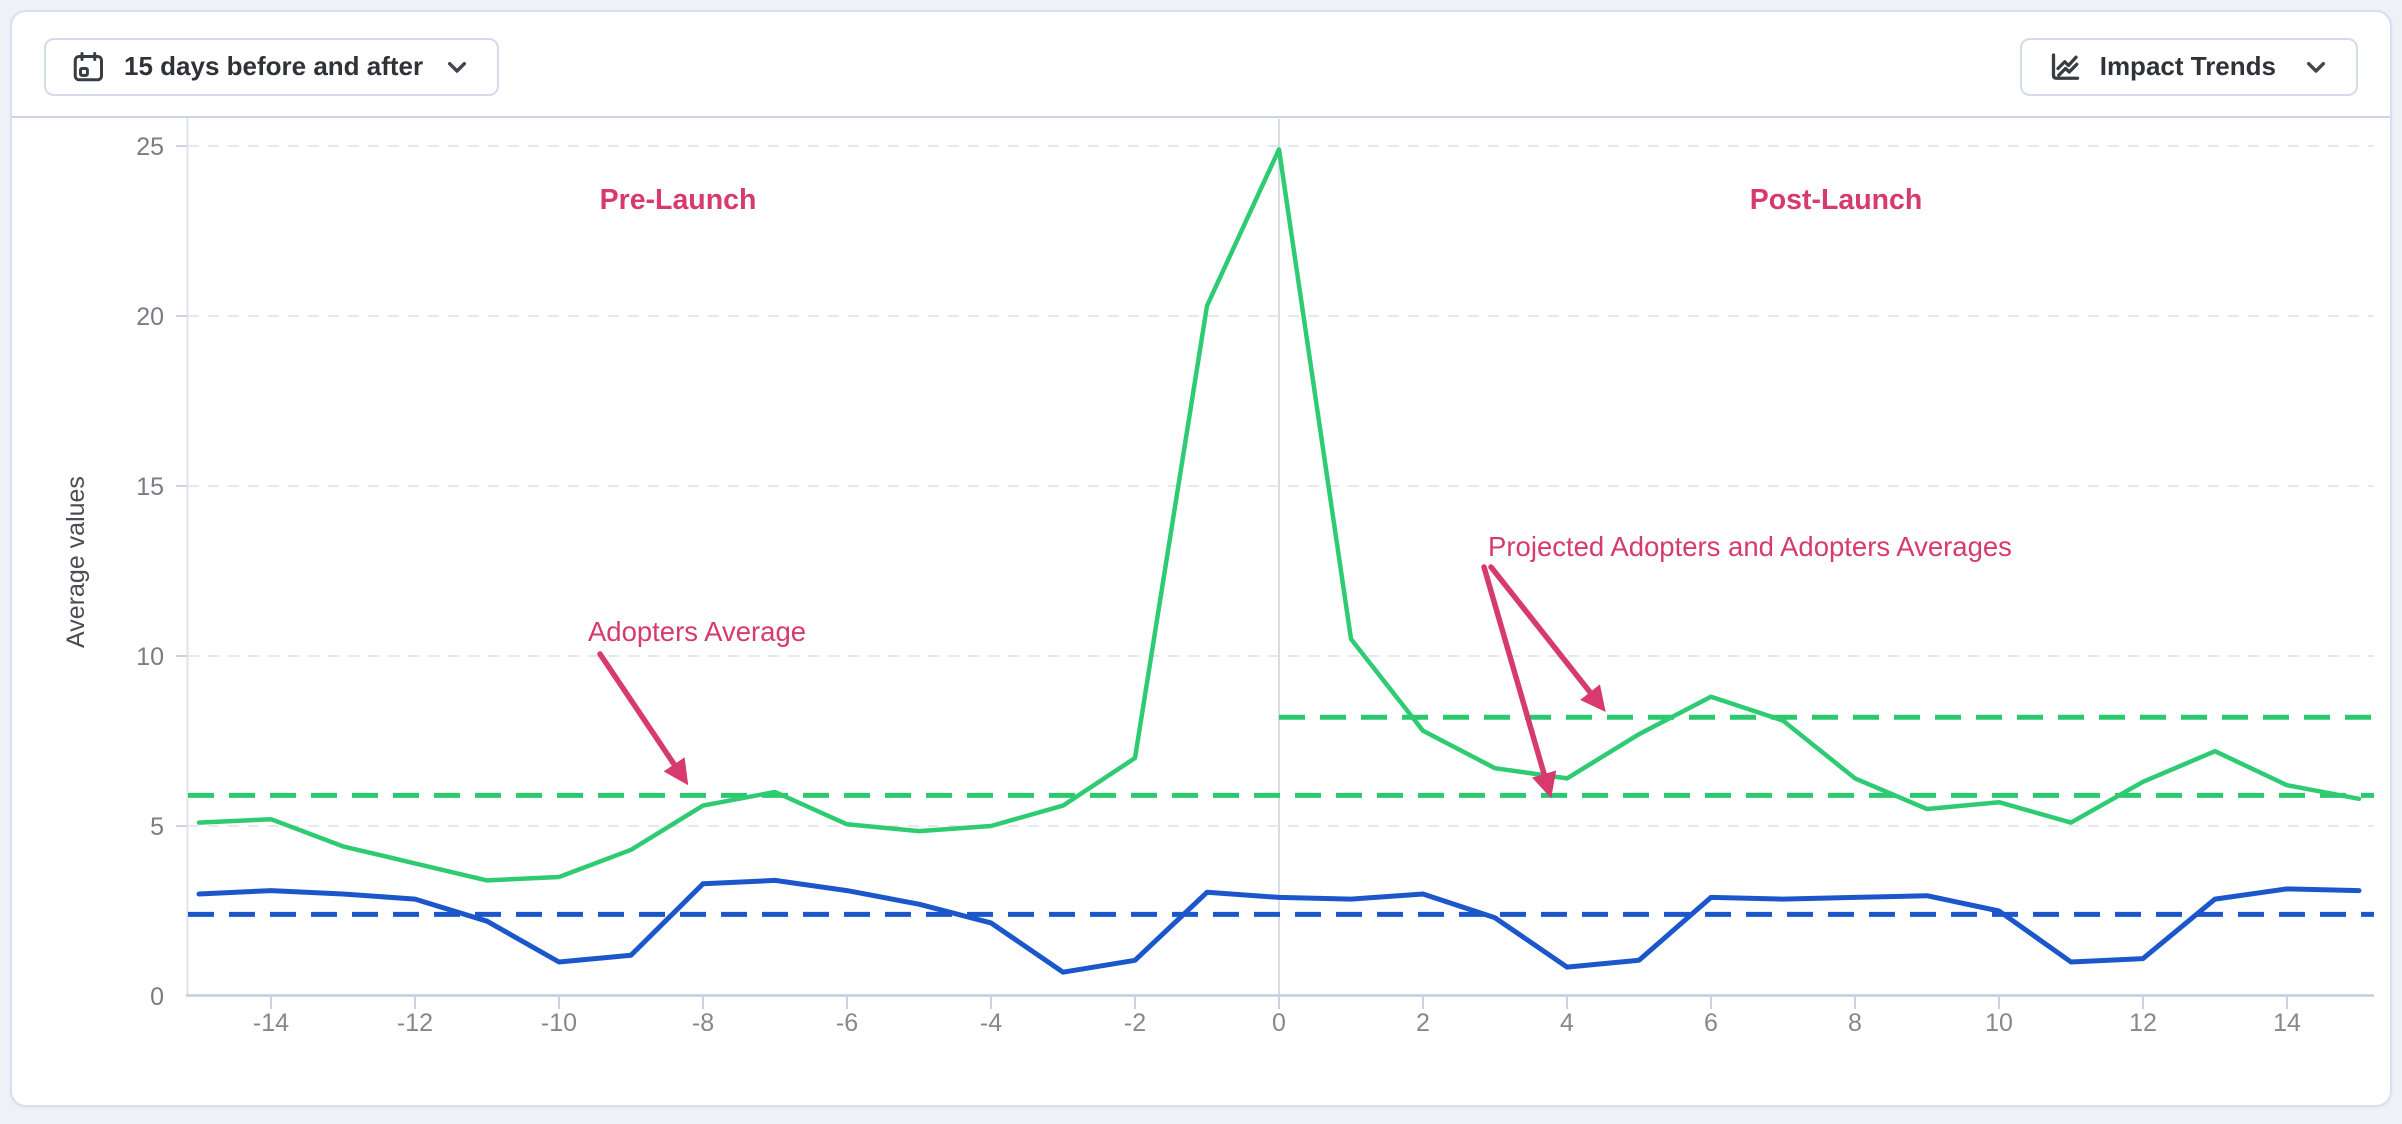 Image resolution: width=2402 pixels, height=1124 pixels. Describe the element at coordinates (2287, 1023) in the screenshot. I see `x-tick-label: 14` at that location.